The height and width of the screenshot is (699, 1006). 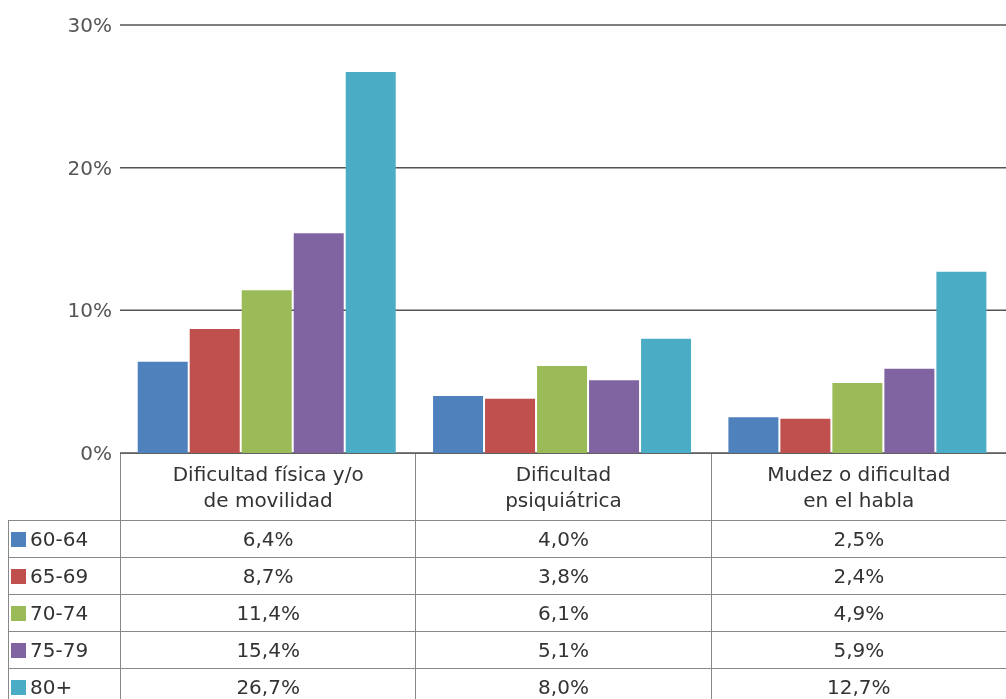 I want to click on legend-label: 70-74, so click(x=64, y=613).